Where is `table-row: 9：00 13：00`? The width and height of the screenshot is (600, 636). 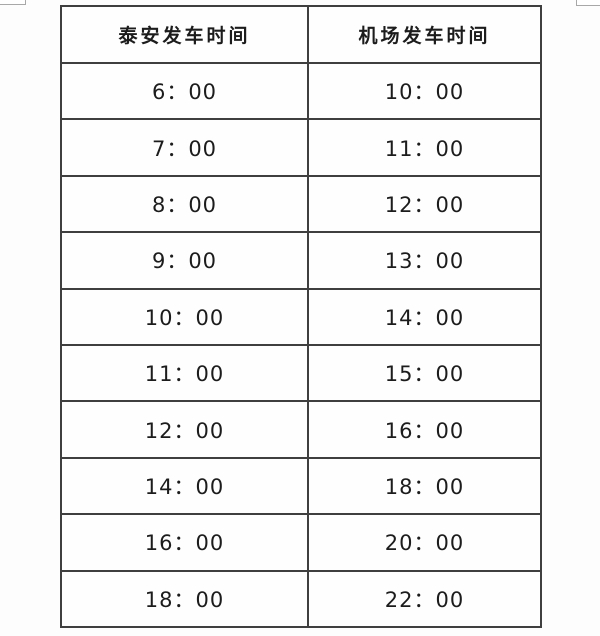
table-row: 9：00 13：00 is located at coordinates (301, 260).